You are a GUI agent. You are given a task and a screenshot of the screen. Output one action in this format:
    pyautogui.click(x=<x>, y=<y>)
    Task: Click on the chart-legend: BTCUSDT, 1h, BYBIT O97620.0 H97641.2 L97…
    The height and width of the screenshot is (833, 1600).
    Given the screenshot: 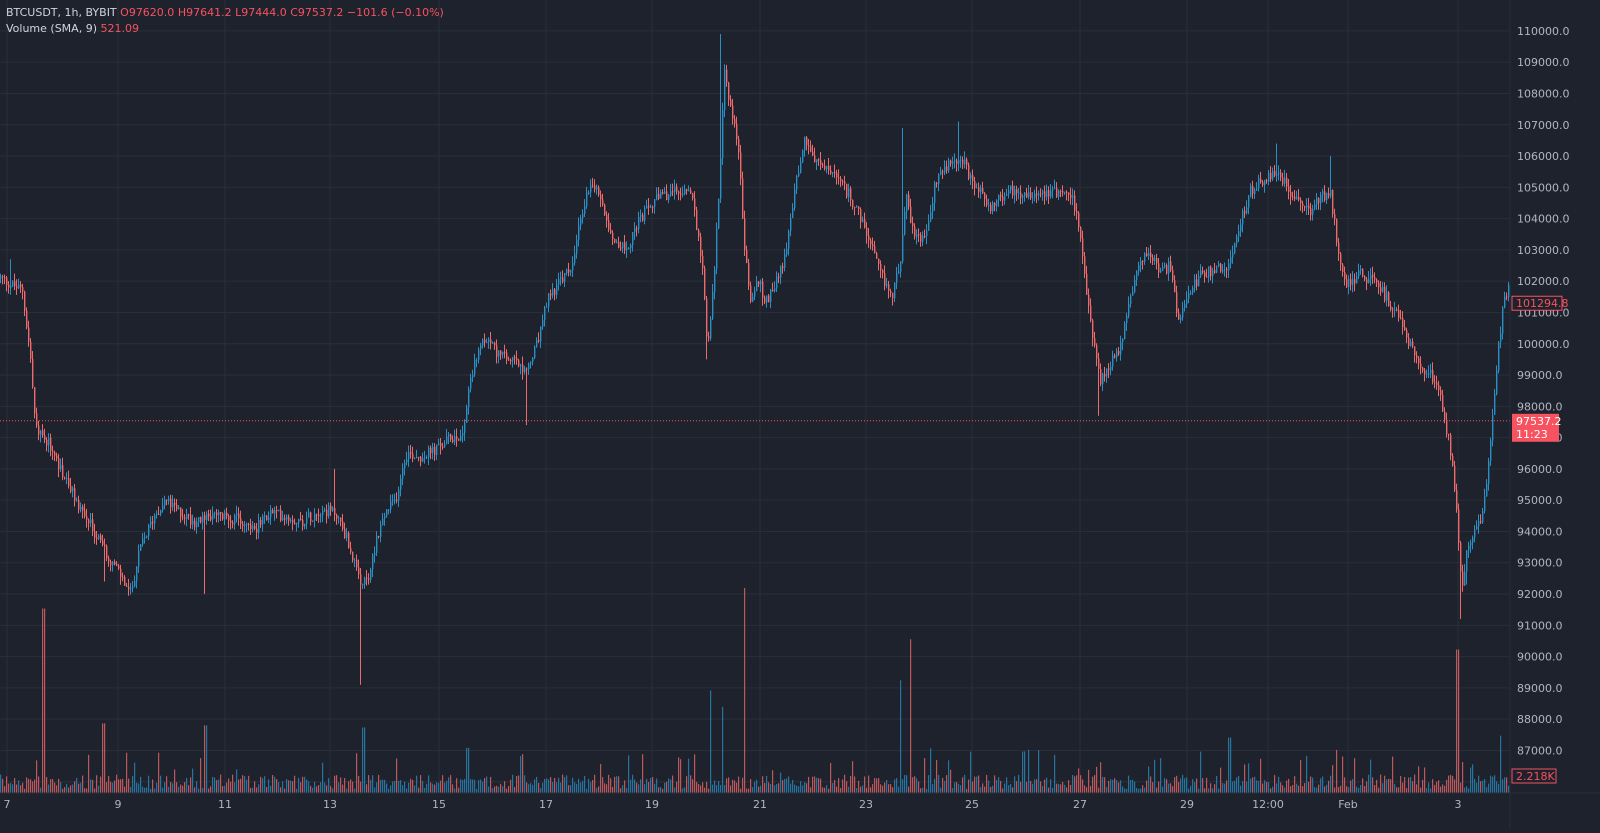 What is the action you would take?
    pyautogui.click(x=225, y=21)
    